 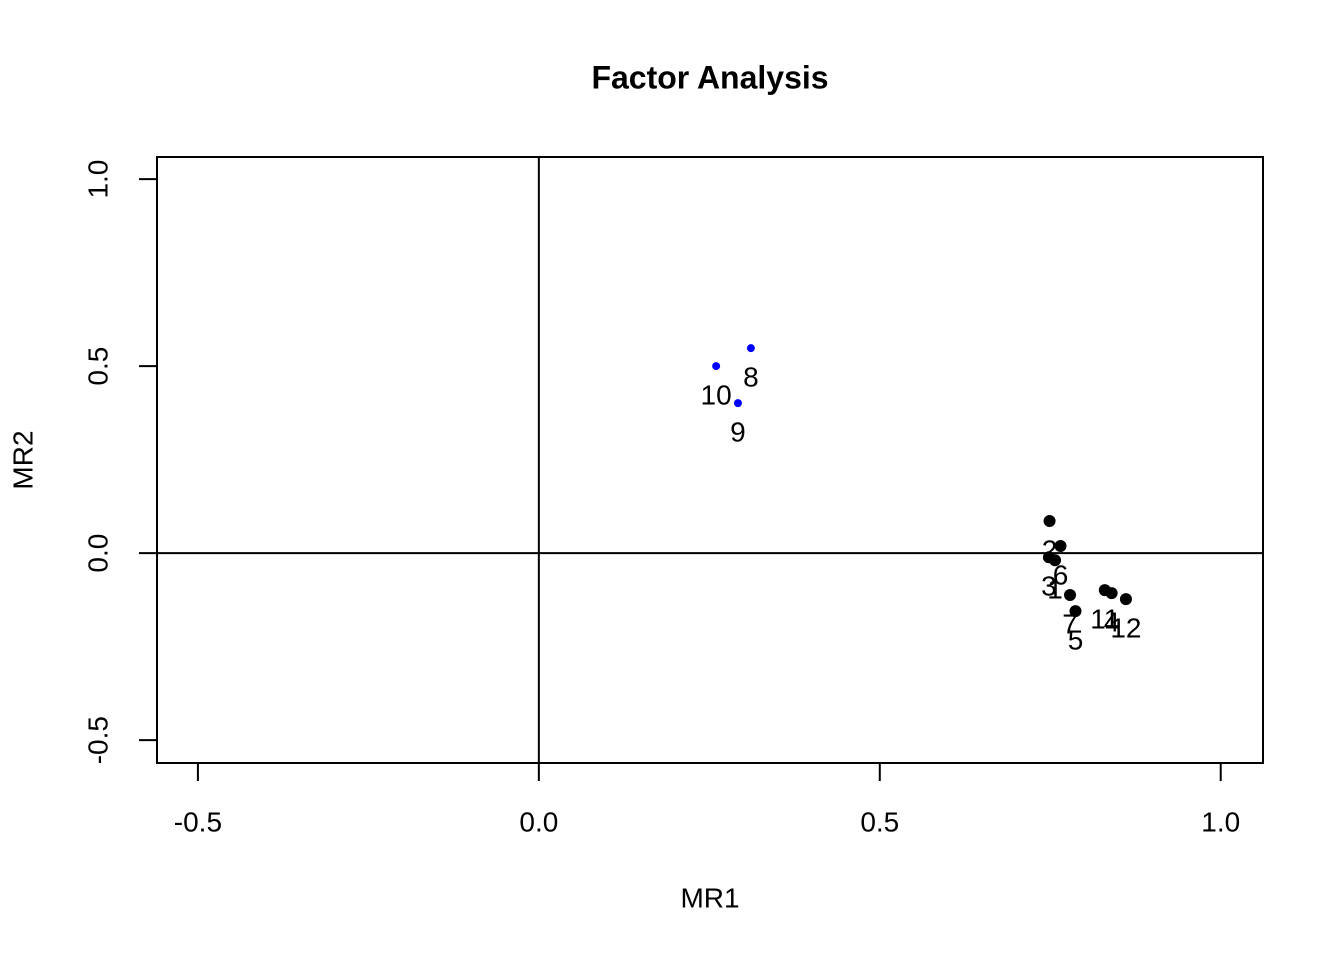 I want to click on point-label: 12, so click(x=1125, y=628).